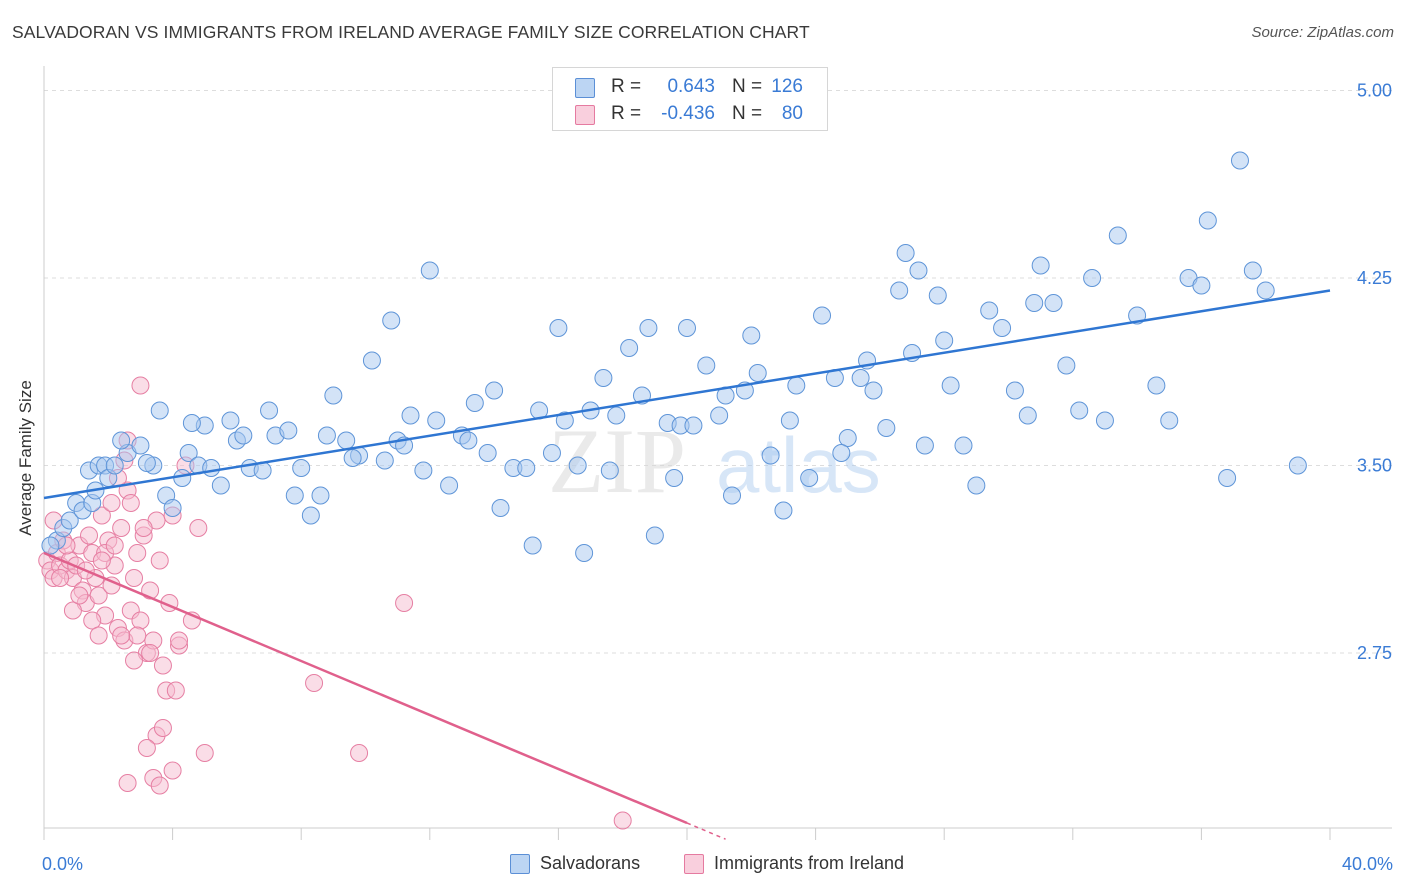  I want to click on x-tick-label-max: 40.0%, so click(1367, 864).